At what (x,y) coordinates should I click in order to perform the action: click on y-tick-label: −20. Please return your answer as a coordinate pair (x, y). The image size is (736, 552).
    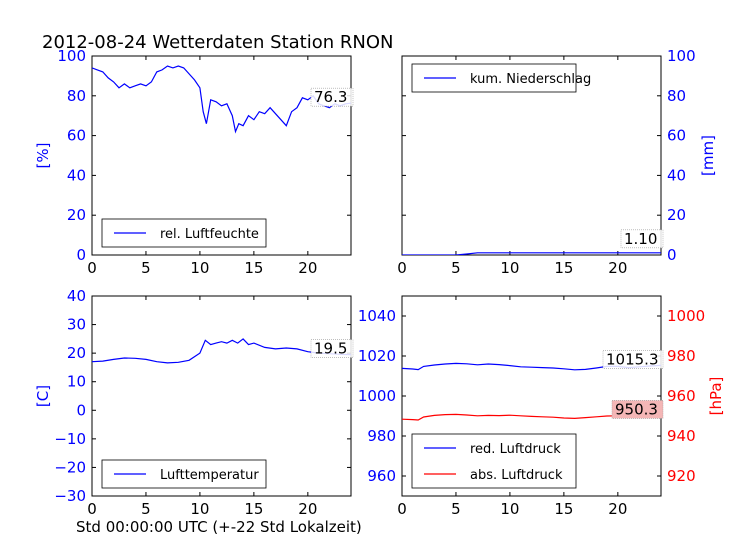
    Looking at the image, I should click on (70, 467).